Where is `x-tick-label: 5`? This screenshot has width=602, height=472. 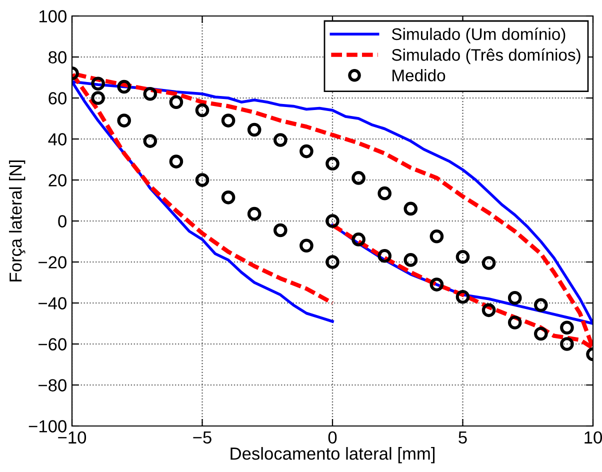 x-tick-label: 5 is located at coordinates (462, 438).